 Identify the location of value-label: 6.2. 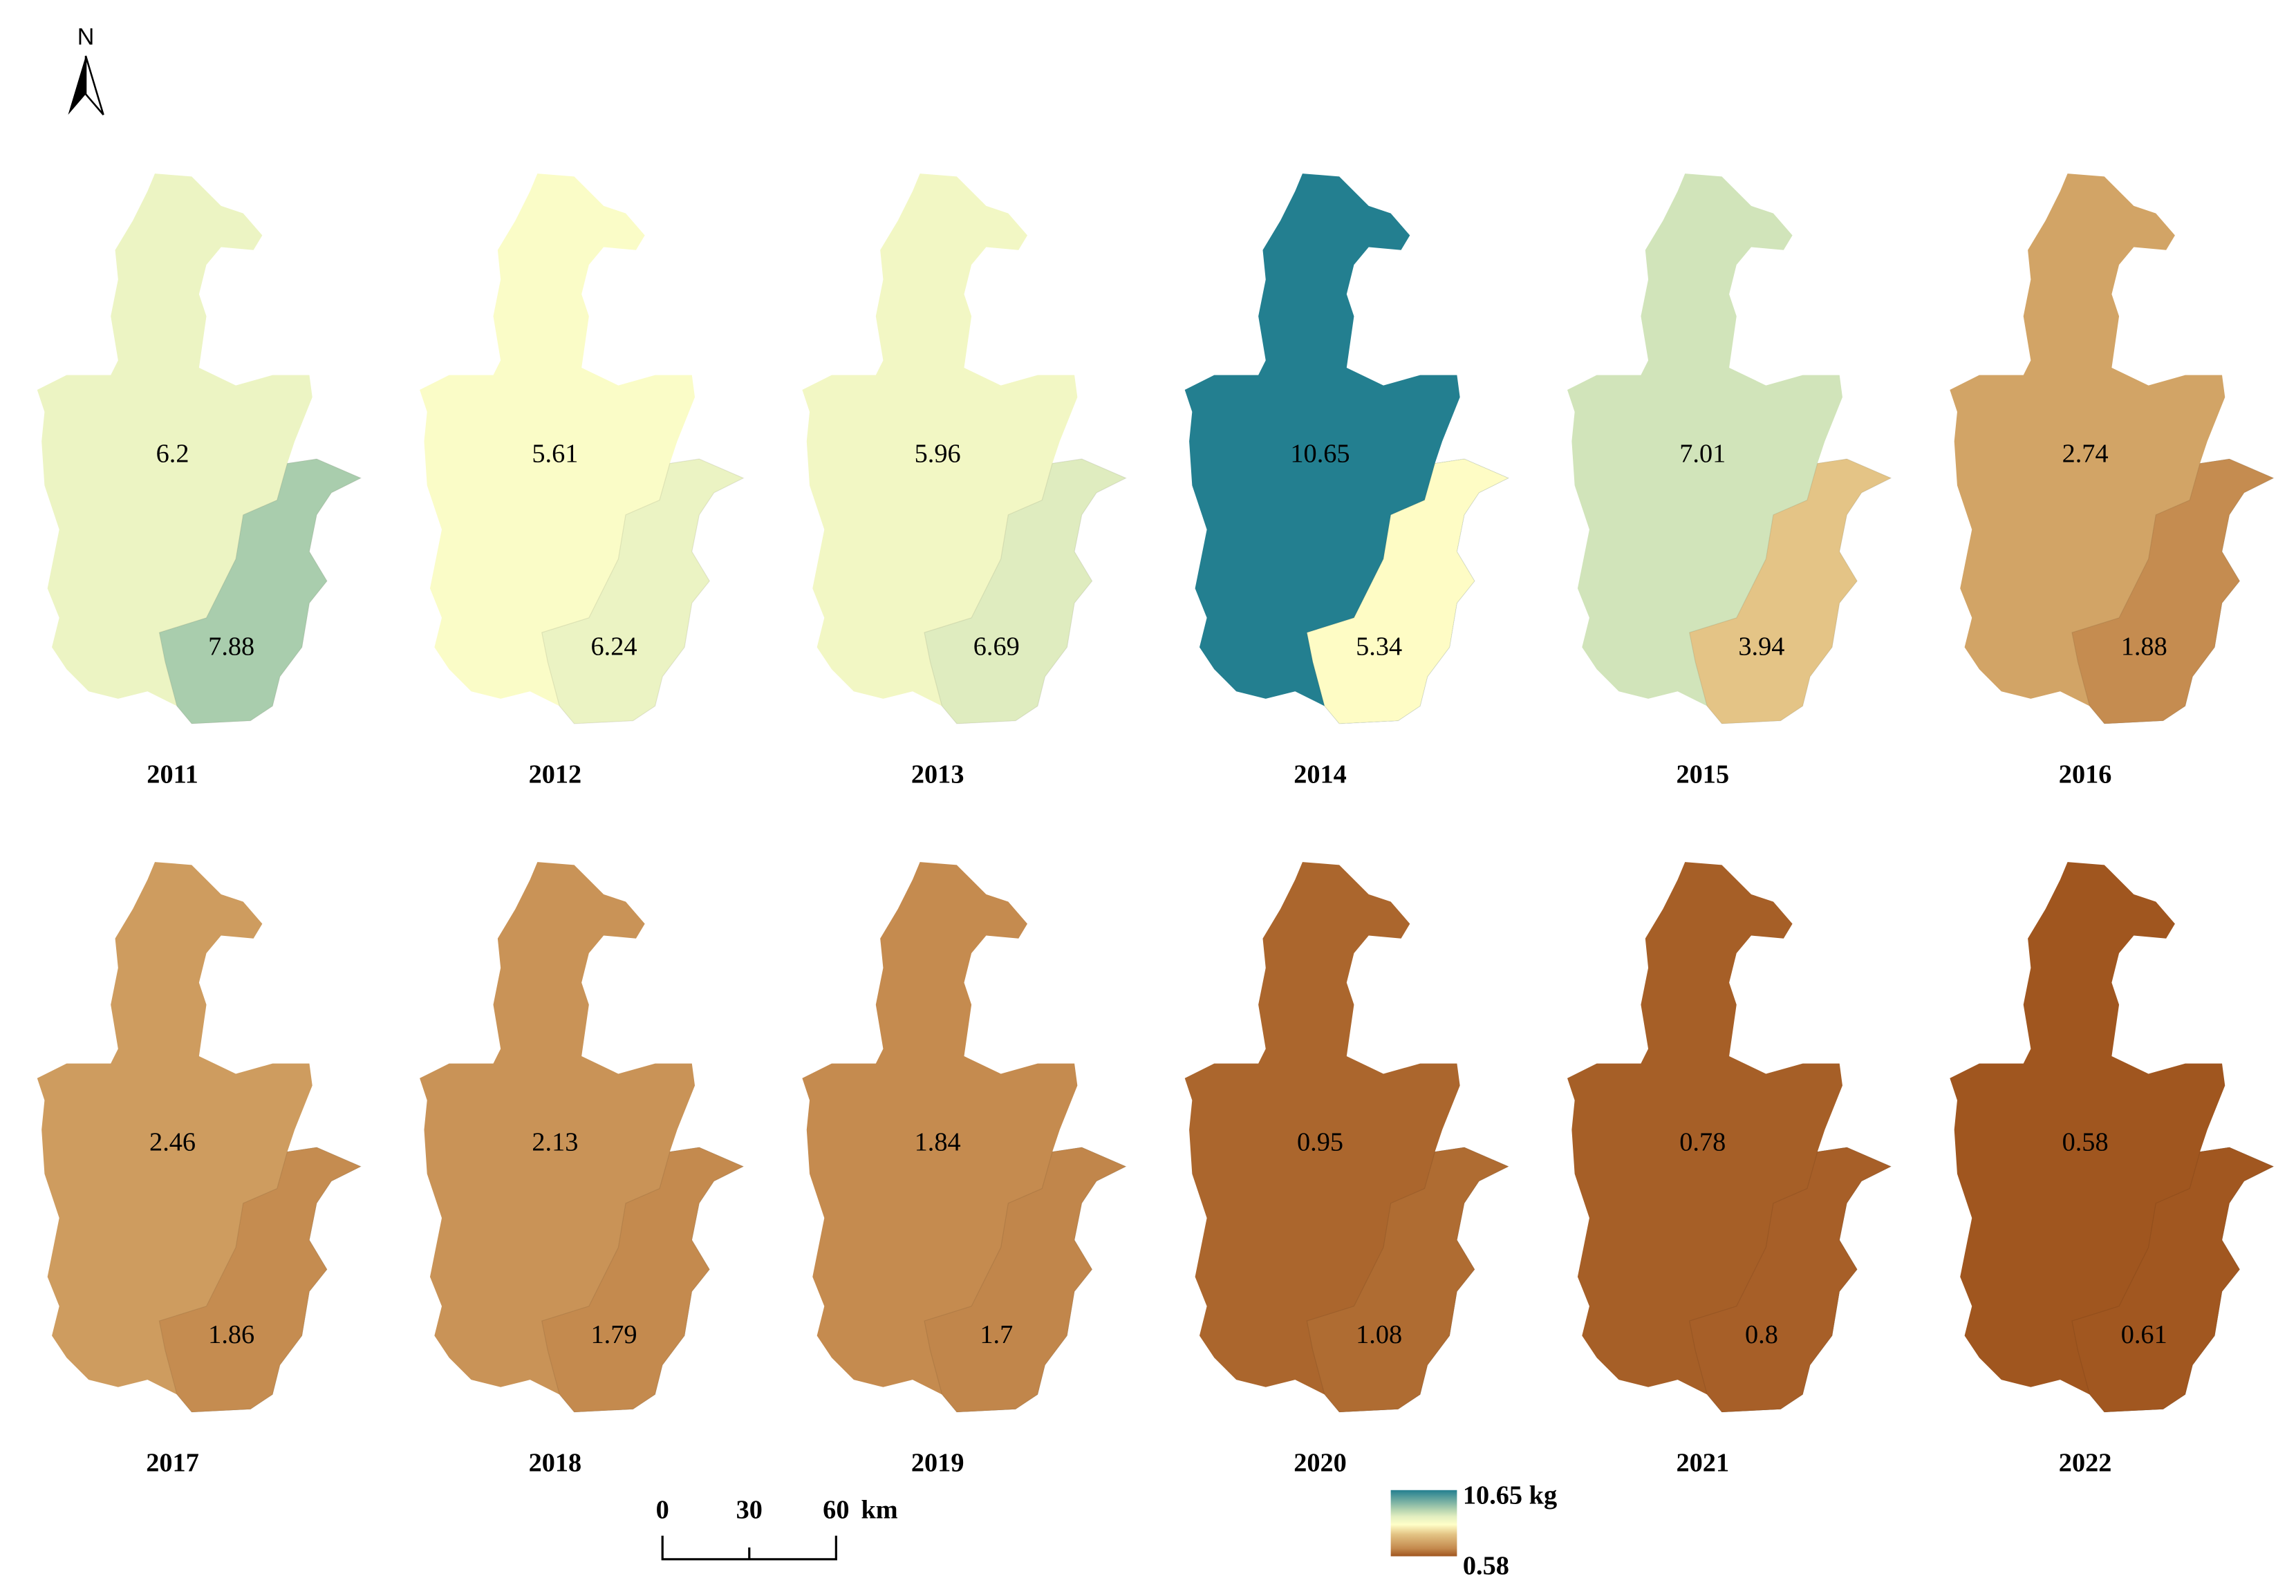
(172, 454).